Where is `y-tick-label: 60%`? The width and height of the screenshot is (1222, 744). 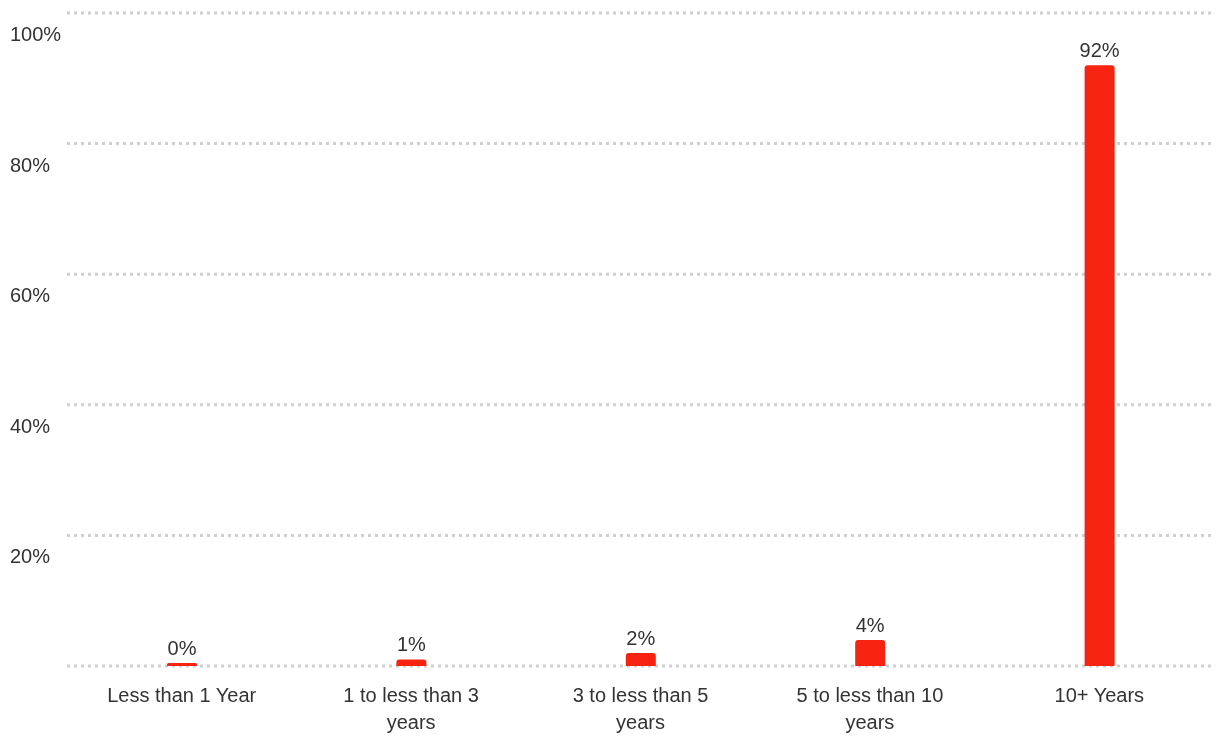 y-tick-label: 60% is located at coordinates (30, 295).